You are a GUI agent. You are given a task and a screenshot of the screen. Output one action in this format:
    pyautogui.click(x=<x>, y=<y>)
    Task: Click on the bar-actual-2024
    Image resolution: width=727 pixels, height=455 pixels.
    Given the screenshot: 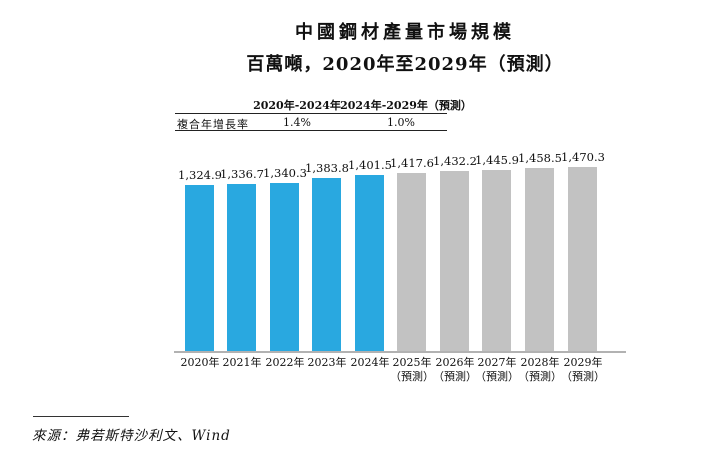 What is the action you would take?
    pyautogui.click(x=369, y=263)
    